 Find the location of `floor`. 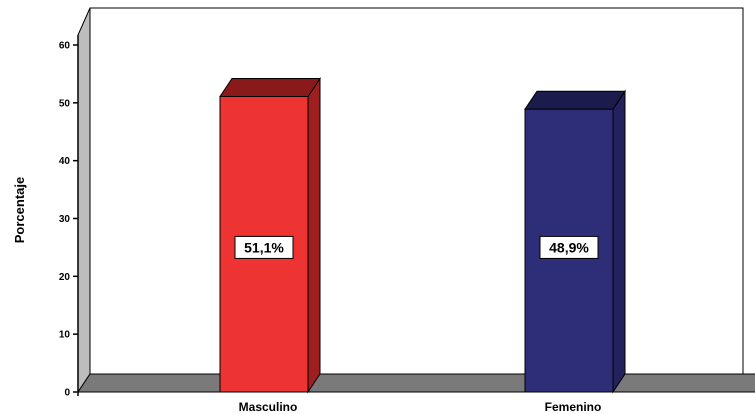

floor is located at coordinates (416, 383).